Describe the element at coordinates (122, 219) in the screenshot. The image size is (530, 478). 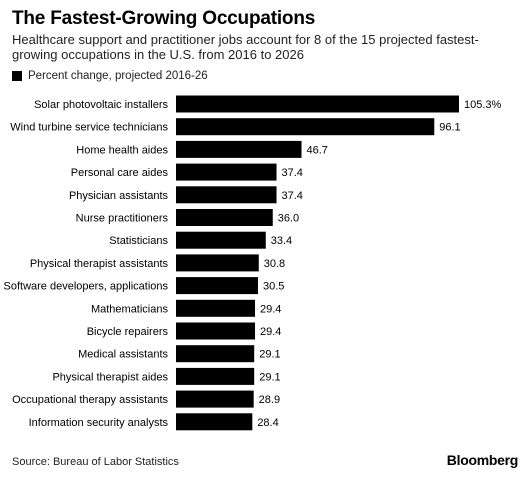
I see `category-label: Nurse practitioners` at that location.